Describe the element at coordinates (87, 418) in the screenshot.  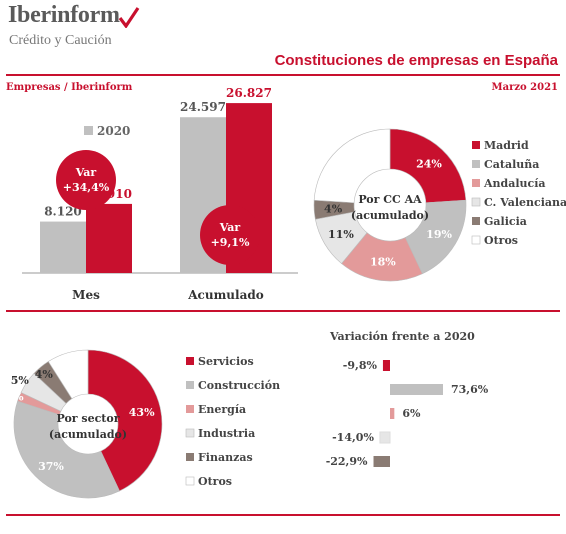
I see `sector-center-title: Por sector` at that location.